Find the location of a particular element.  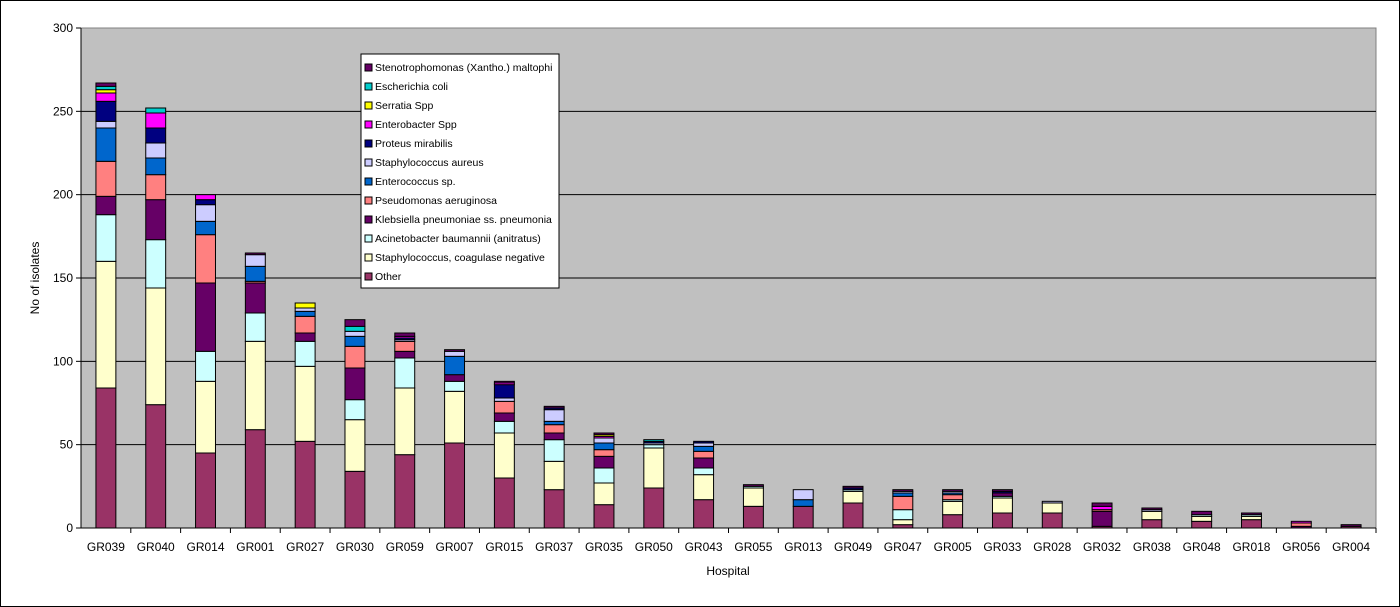

x-tick-label: GR035 is located at coordinates (604, 547).